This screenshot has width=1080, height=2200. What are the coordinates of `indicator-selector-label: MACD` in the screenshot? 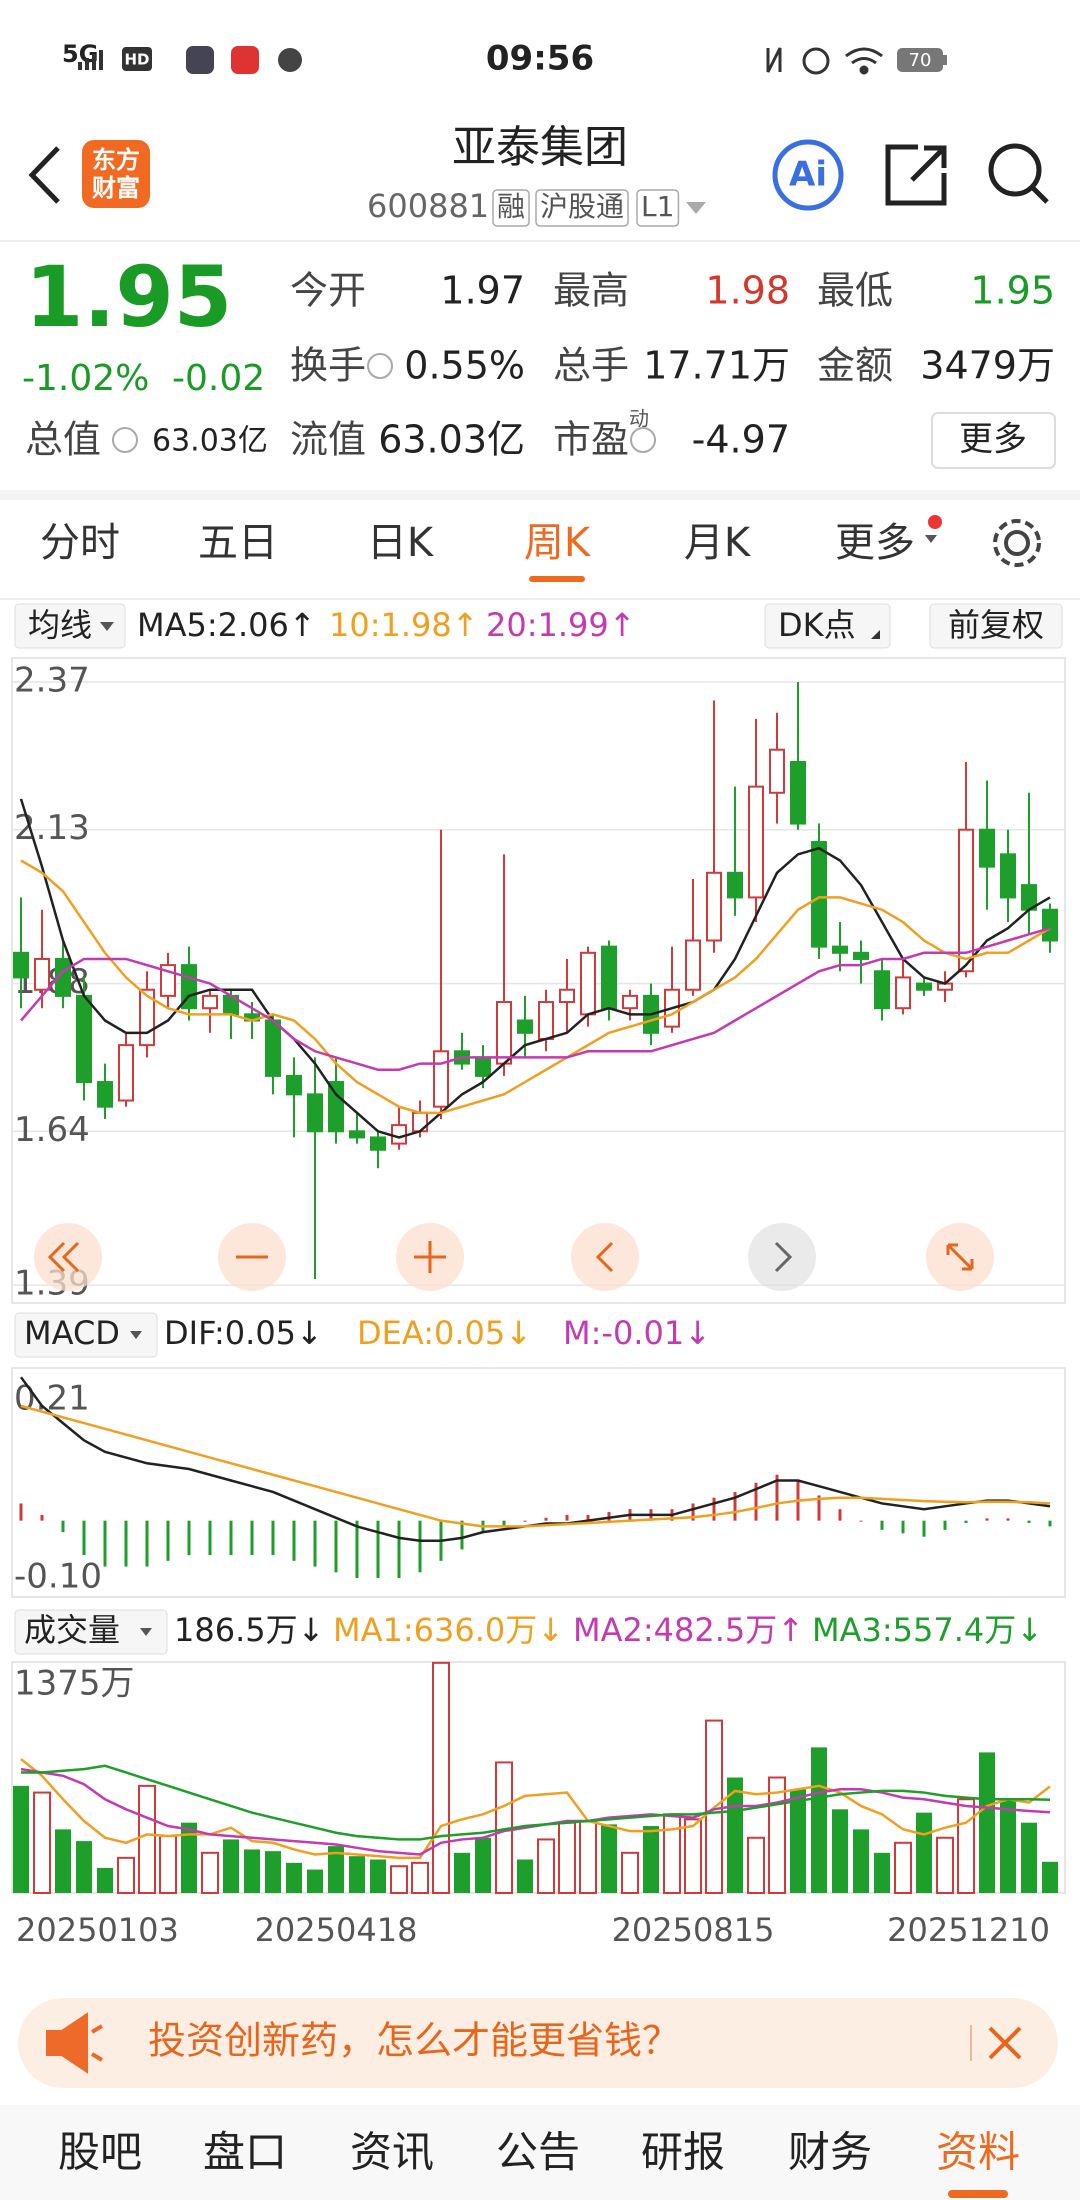 It's located at (72, 1333).